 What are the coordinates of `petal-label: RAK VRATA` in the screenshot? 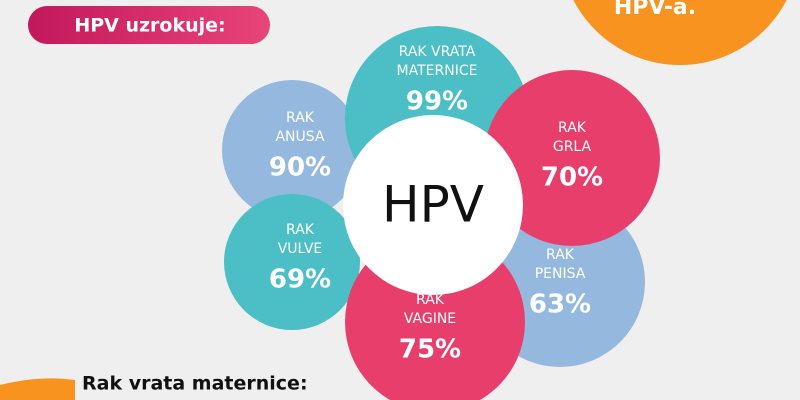 It's located at (437, 52).